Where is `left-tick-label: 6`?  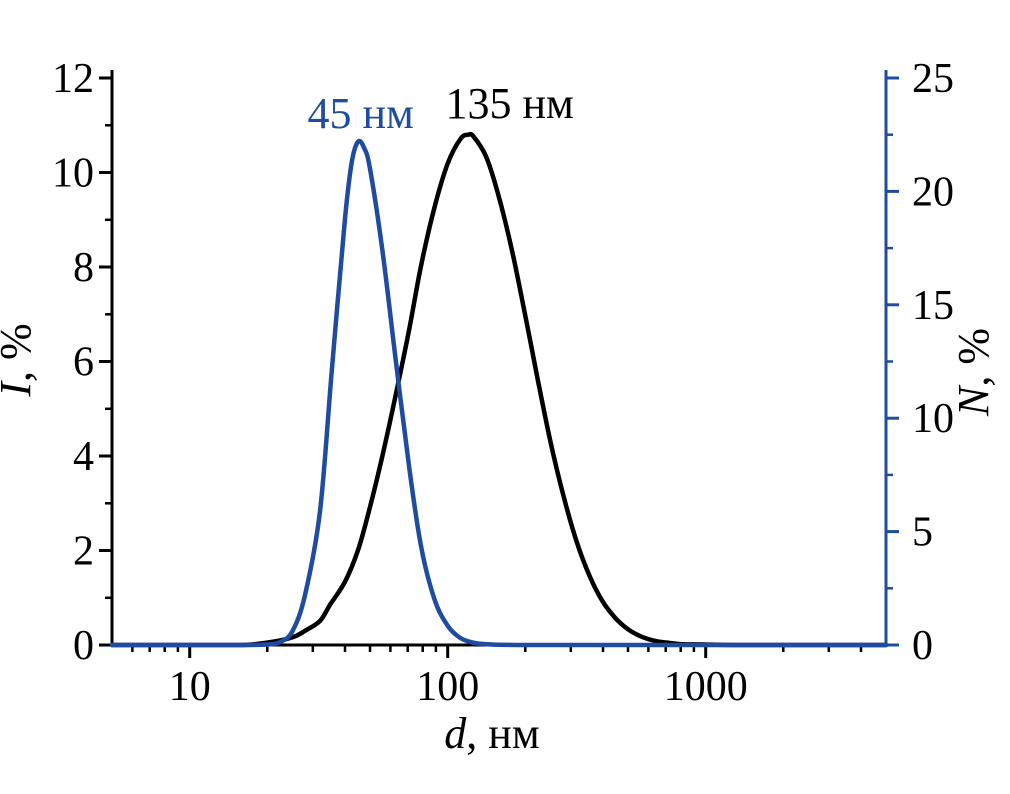 left-tick-label: 6 is located at coordinates (83, 363).